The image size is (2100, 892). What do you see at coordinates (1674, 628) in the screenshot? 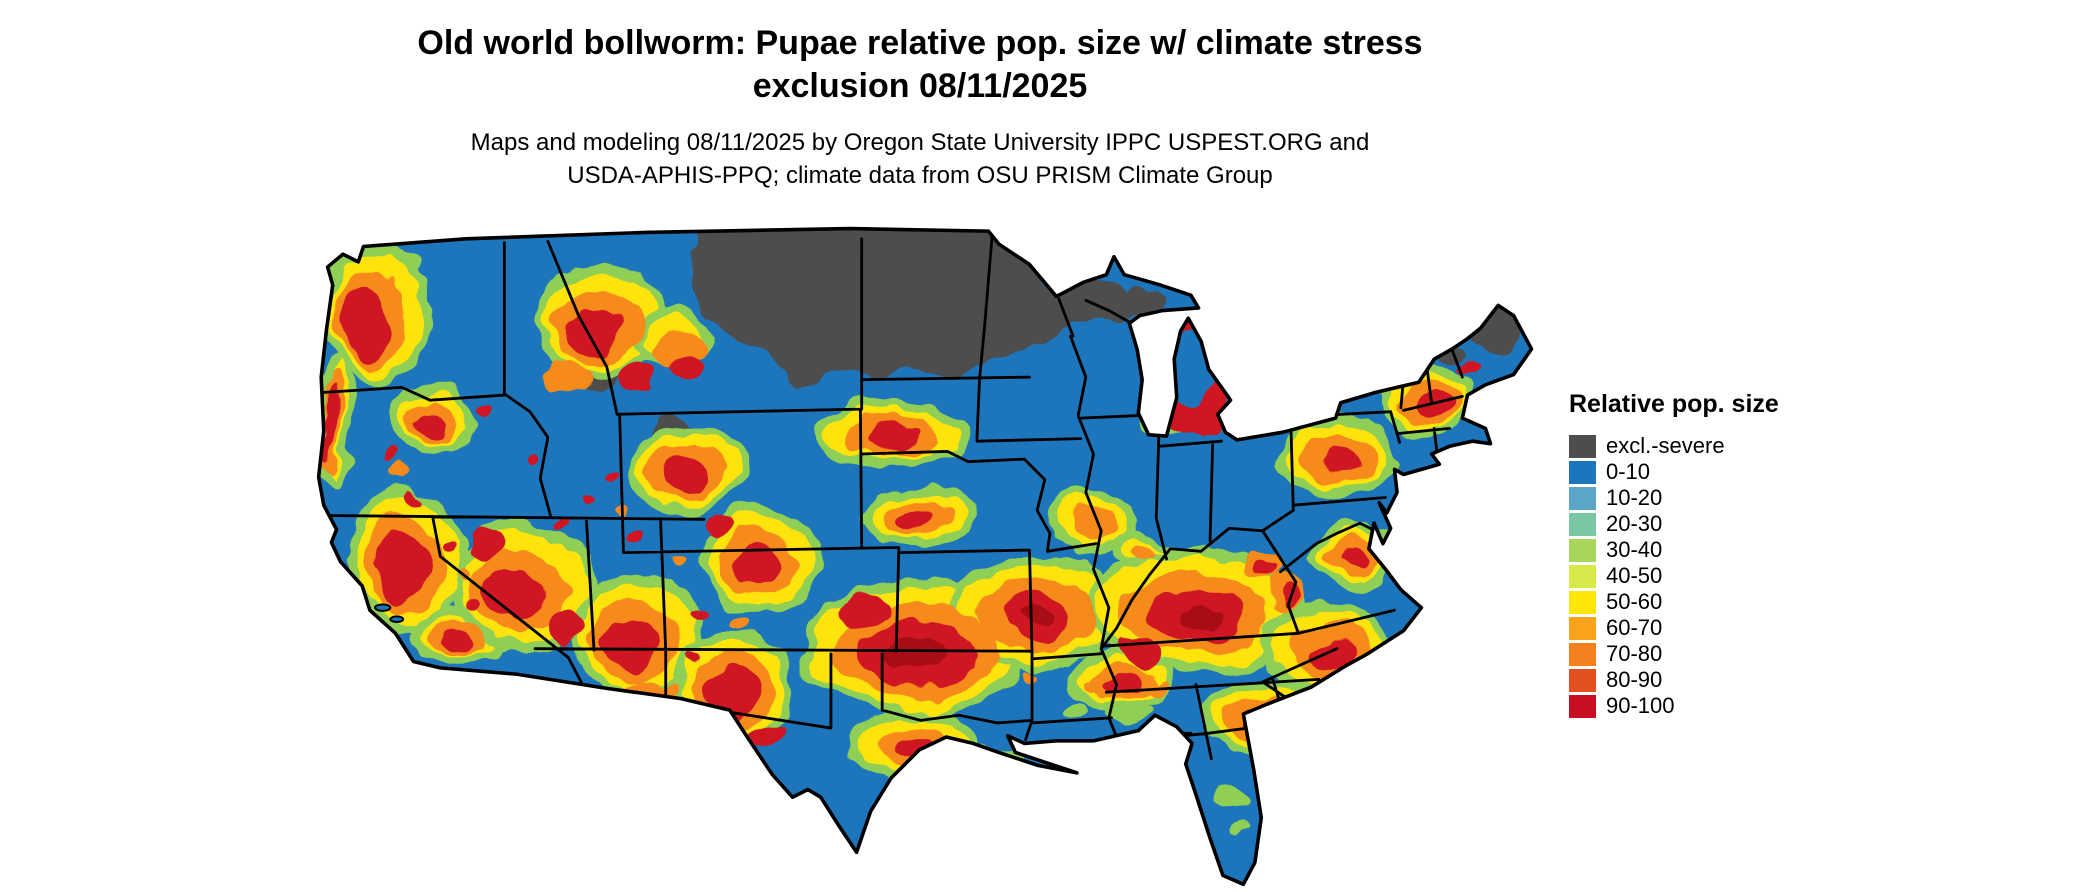
I see `legend-item: 60-70` at bounding box center [1674, 628].